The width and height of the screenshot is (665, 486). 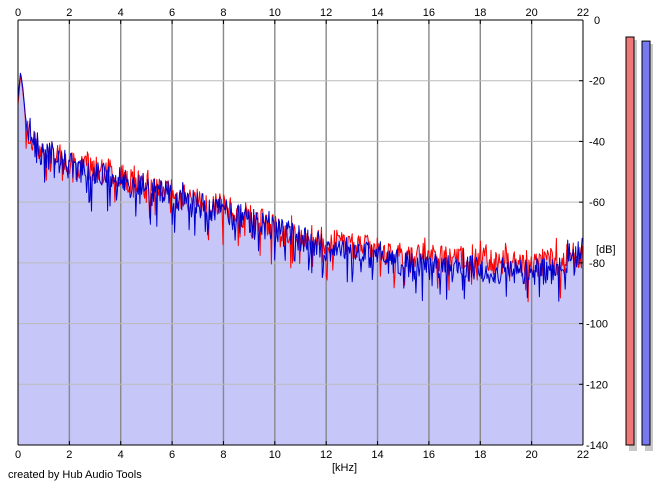 I want to click on y-tick-label: -100, so click(x=597, y=325).